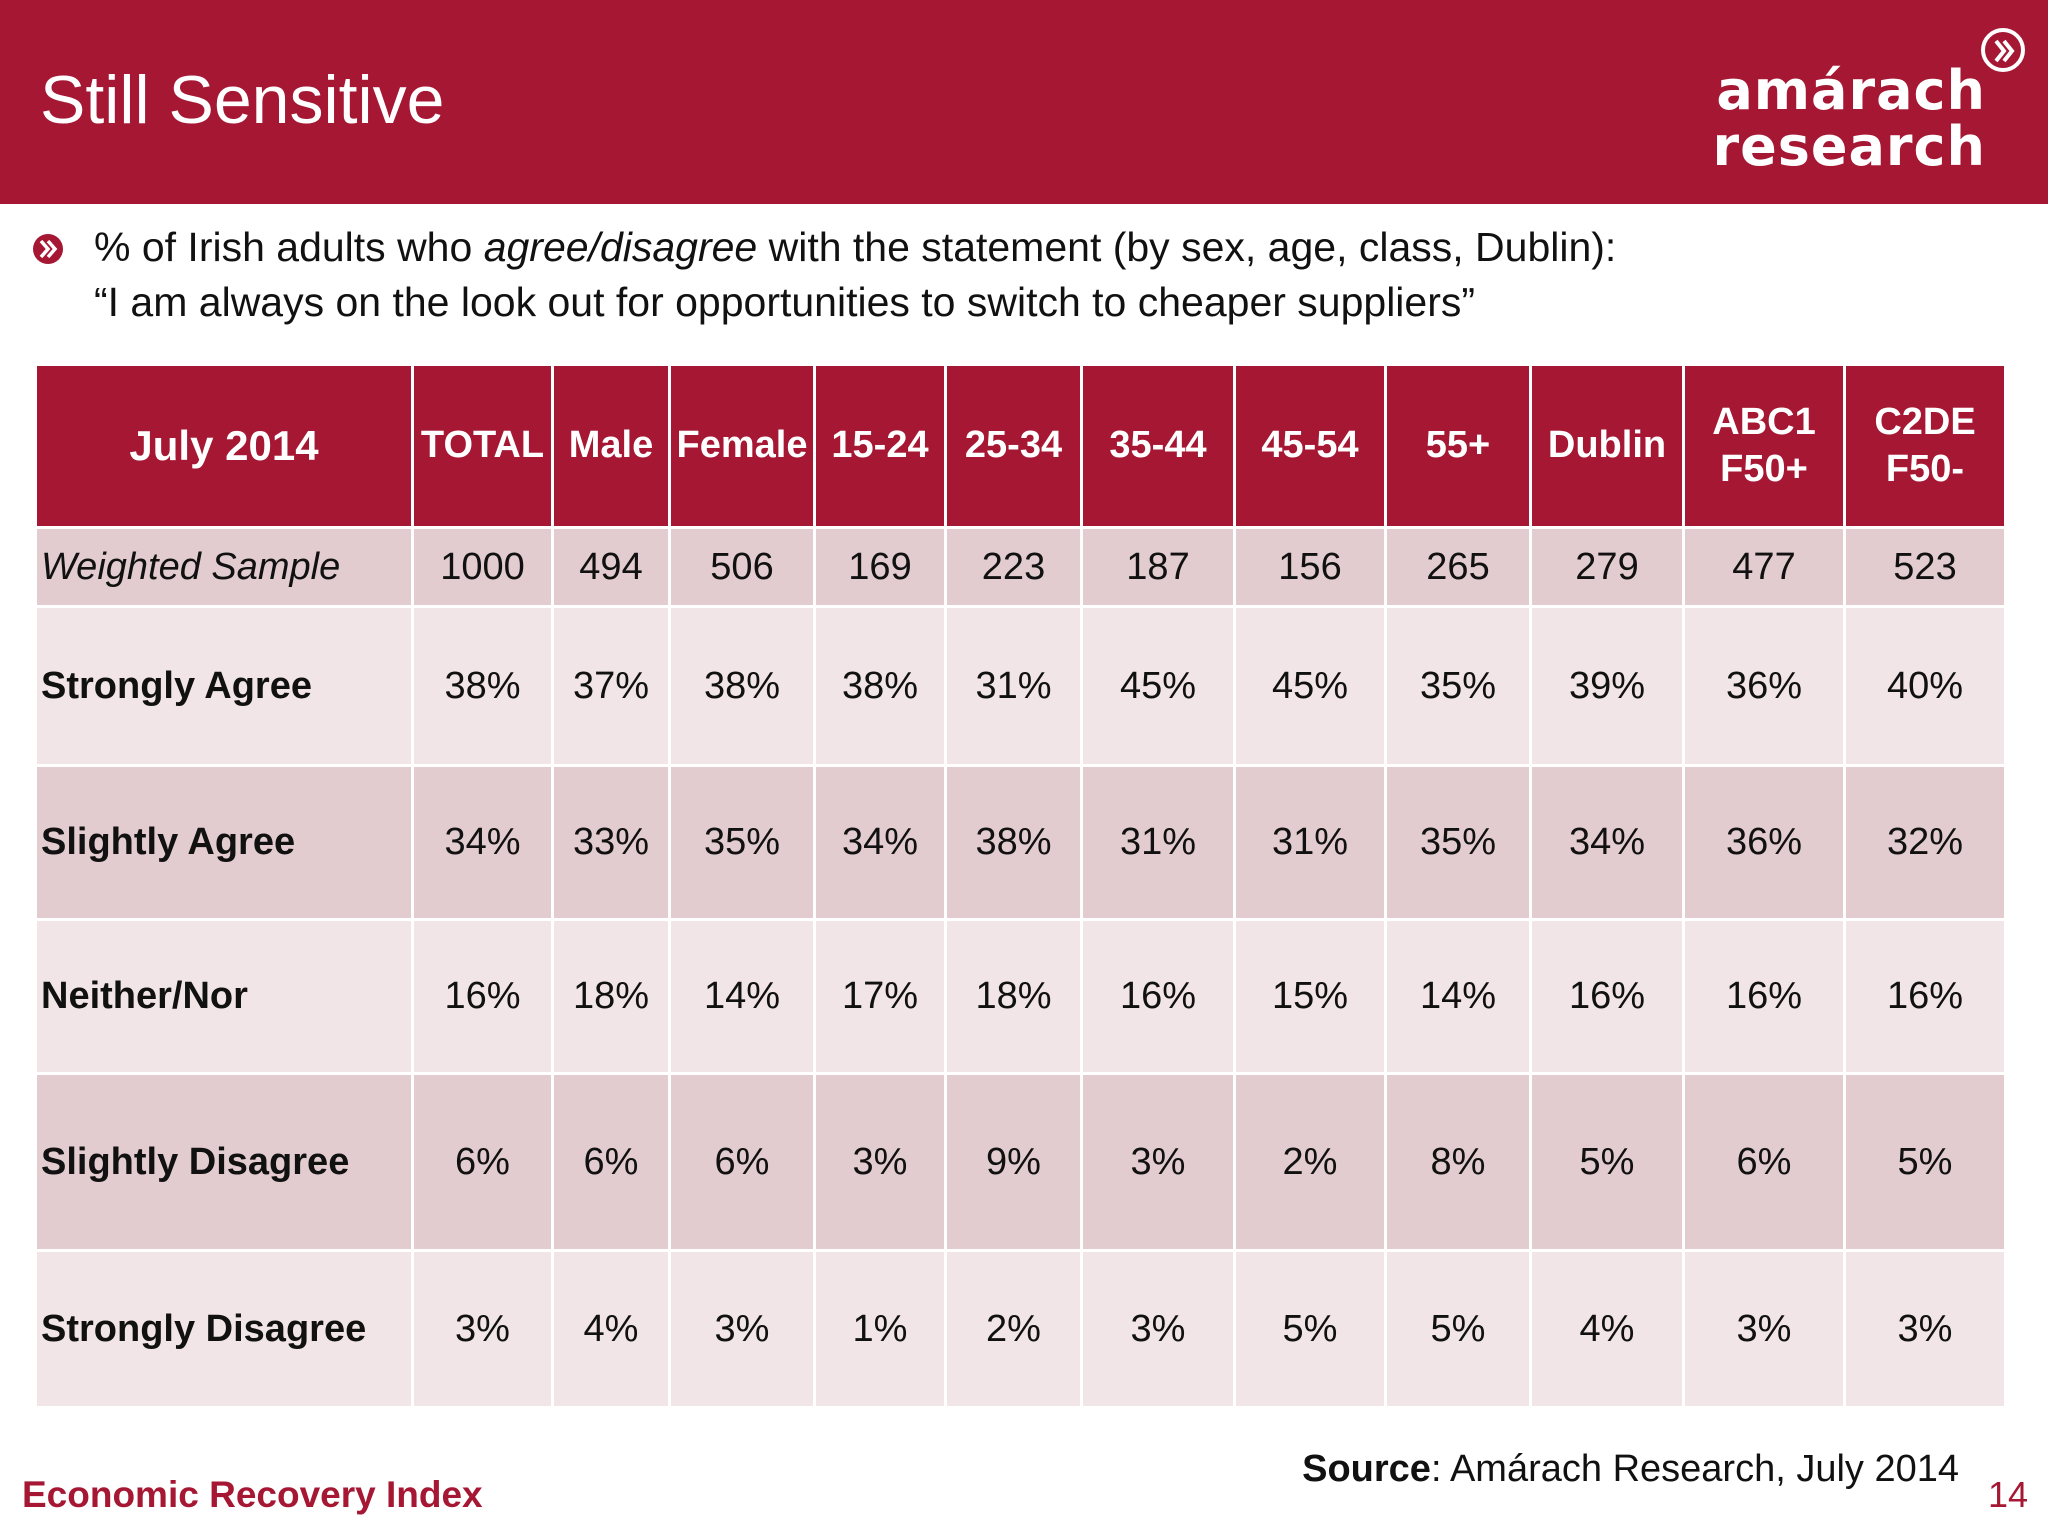 This screenshot has width=2048, height=1536. What do you see at coordinates (224, 686) in the screenshot?
I see `row-label: Strongly Agree` at bounding box center [224, 686].